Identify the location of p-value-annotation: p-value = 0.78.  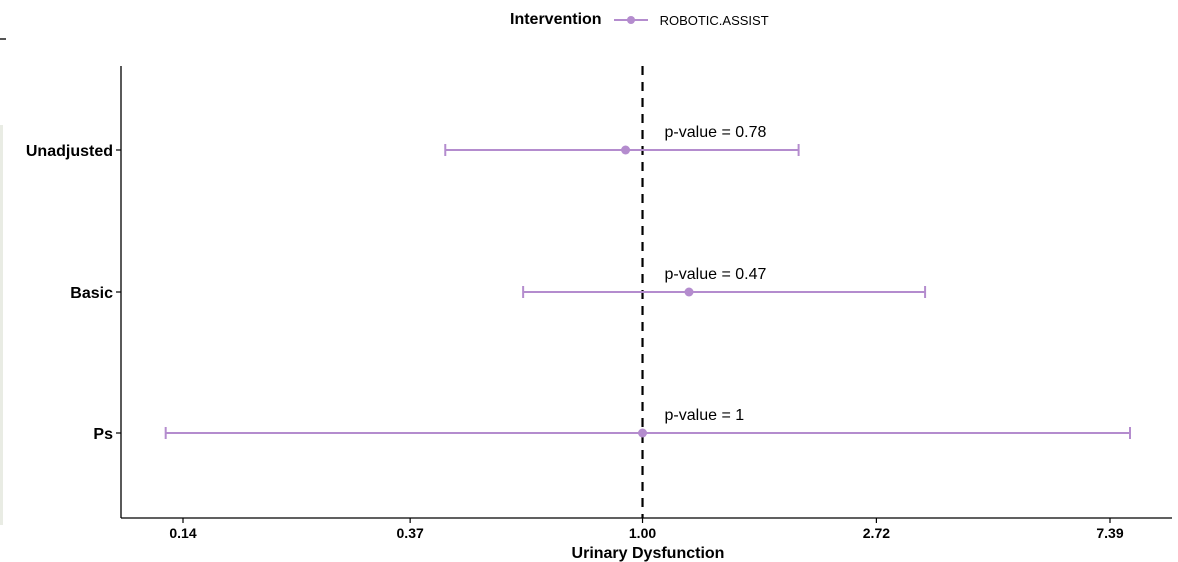
(716, 132).